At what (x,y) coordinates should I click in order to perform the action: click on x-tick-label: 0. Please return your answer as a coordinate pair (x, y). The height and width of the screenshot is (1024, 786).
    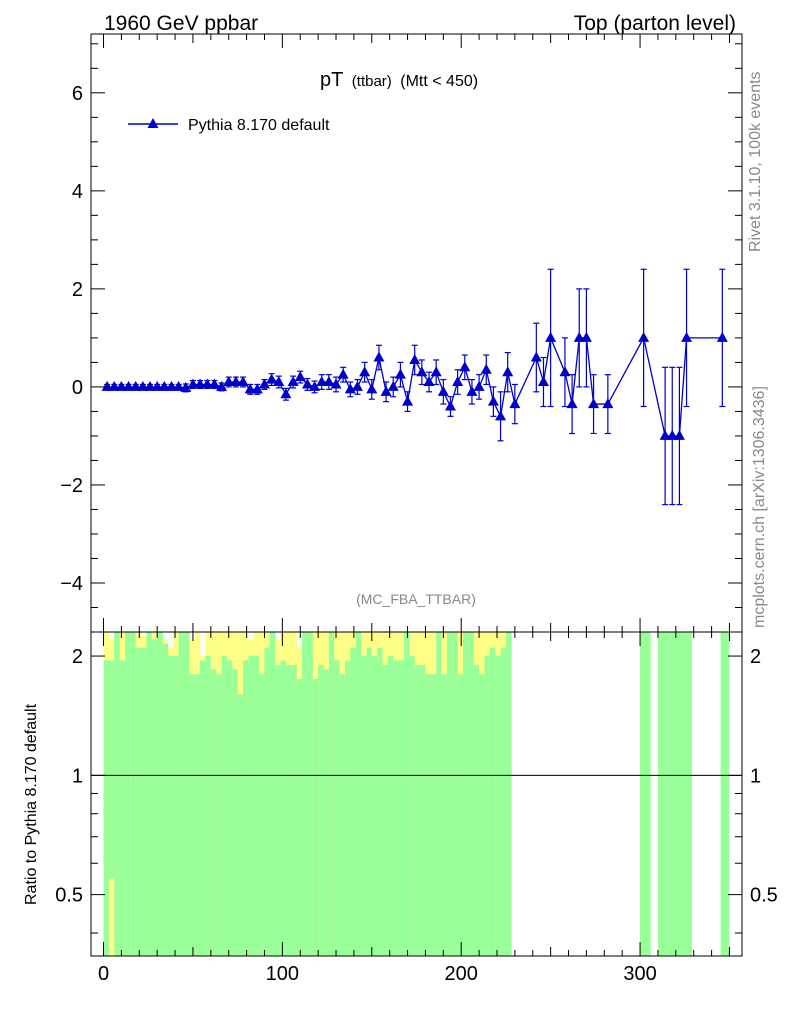
    Looking at the image, I should click on (103, 974).